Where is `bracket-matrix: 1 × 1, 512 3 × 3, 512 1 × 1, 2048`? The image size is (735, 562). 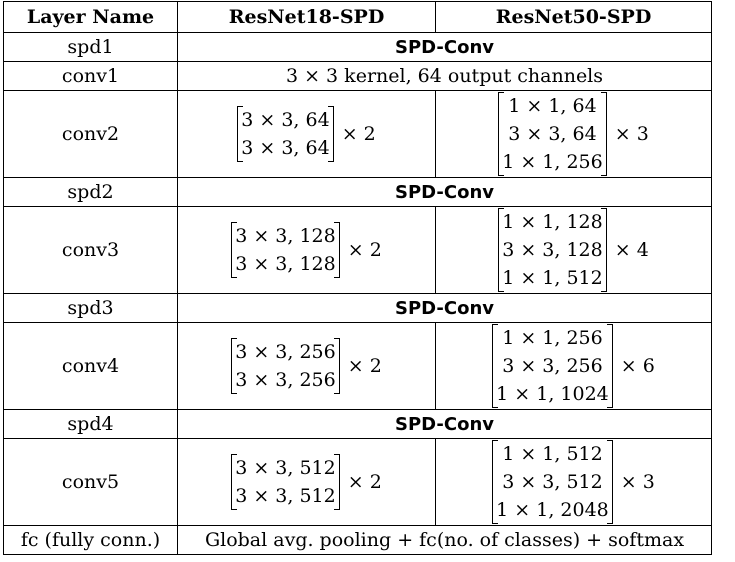
bracket-matrix: 1 × 1, 512 3 × 3, 512 1 × 1, 2048 is located at coordinates (552, 482).